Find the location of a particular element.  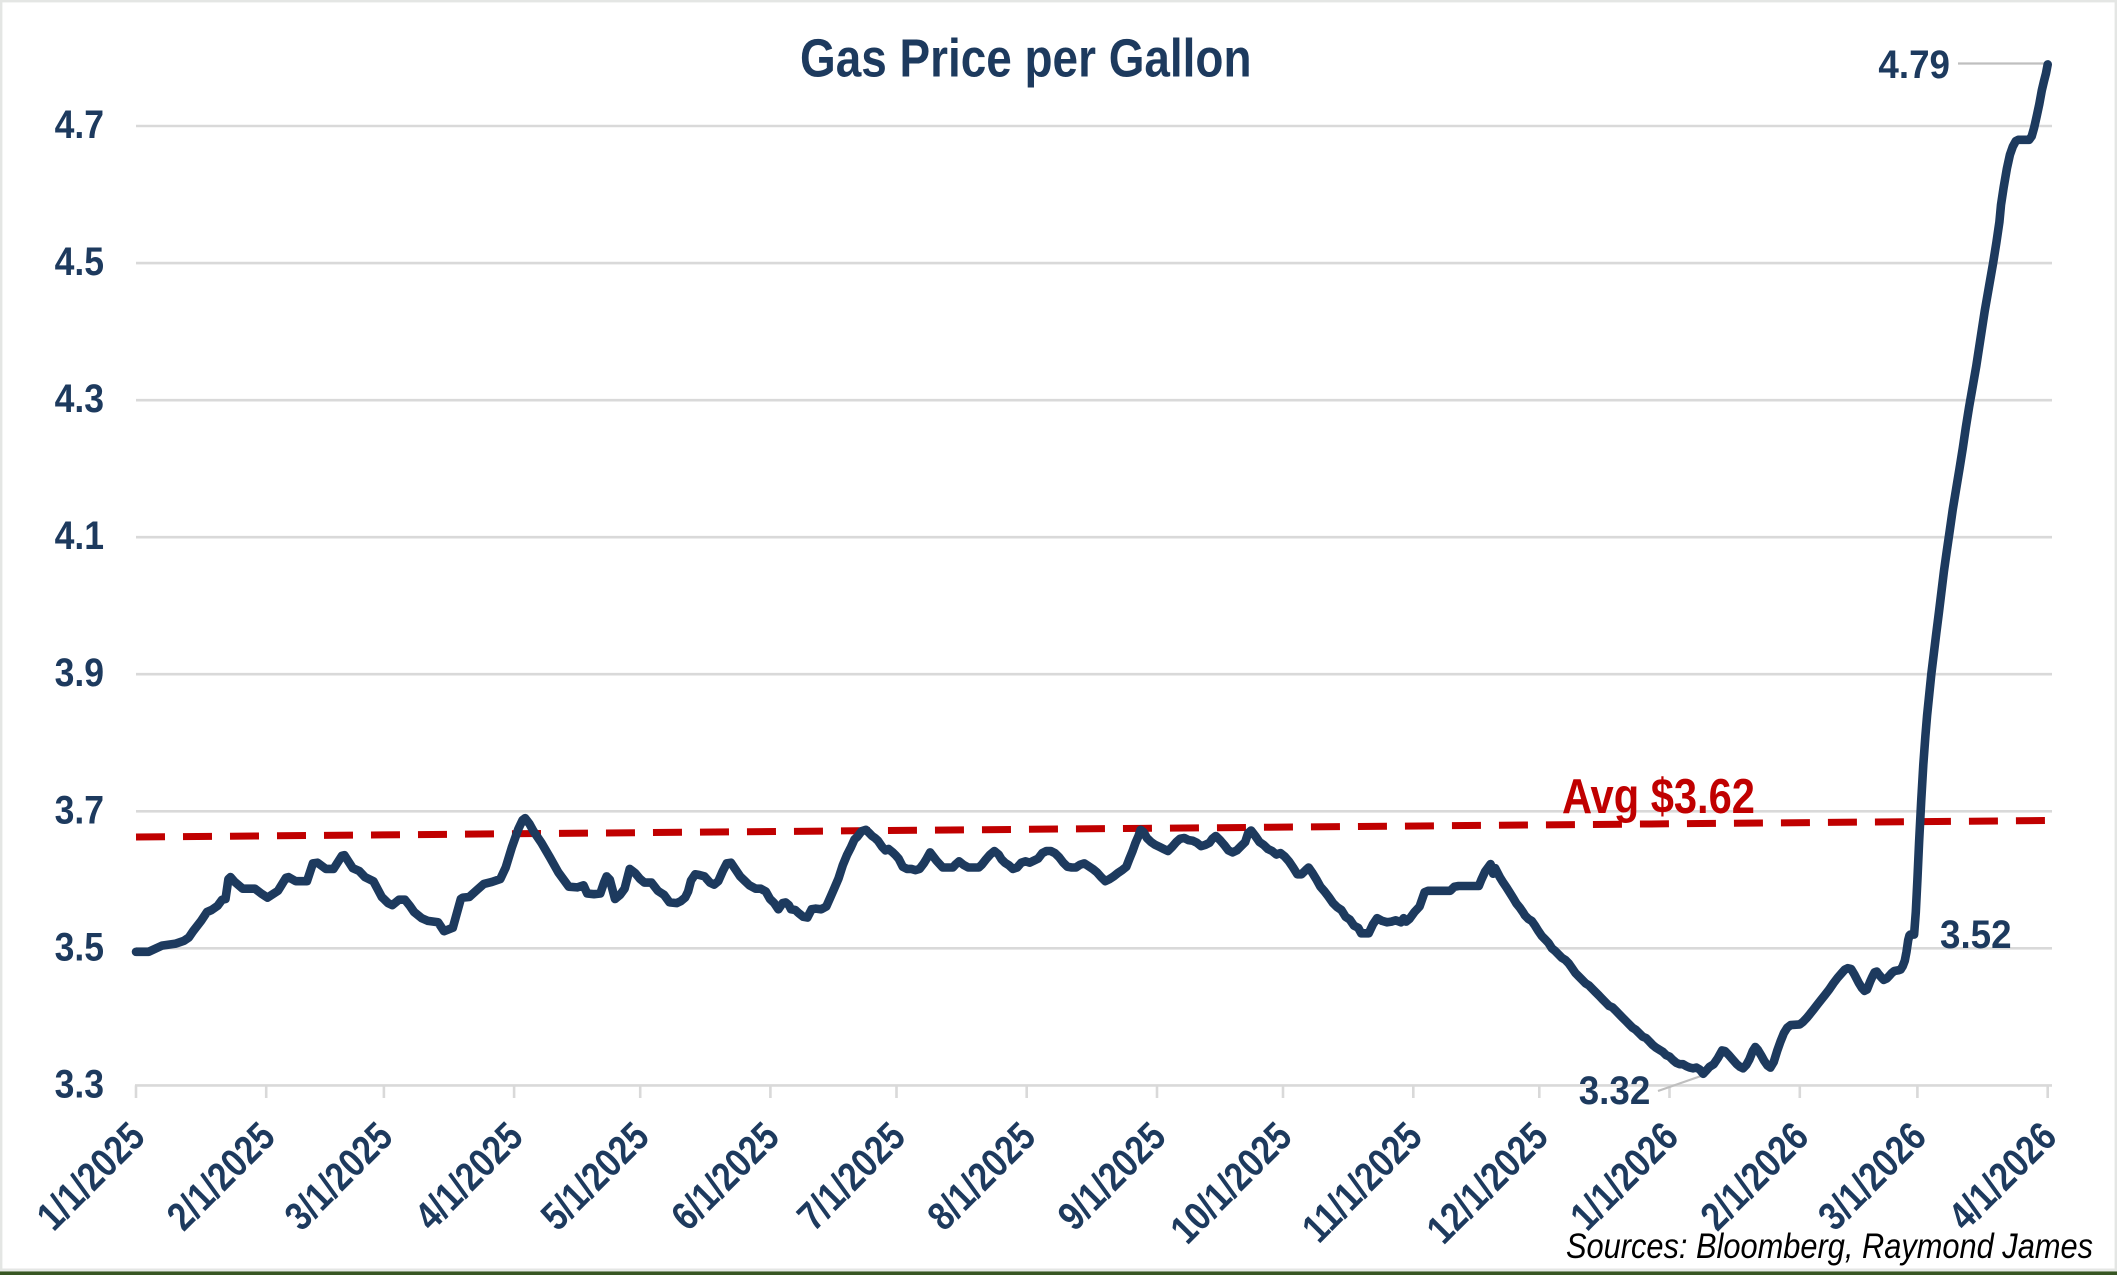

svg-text: 4.5 is located at coordinates (79, 261).